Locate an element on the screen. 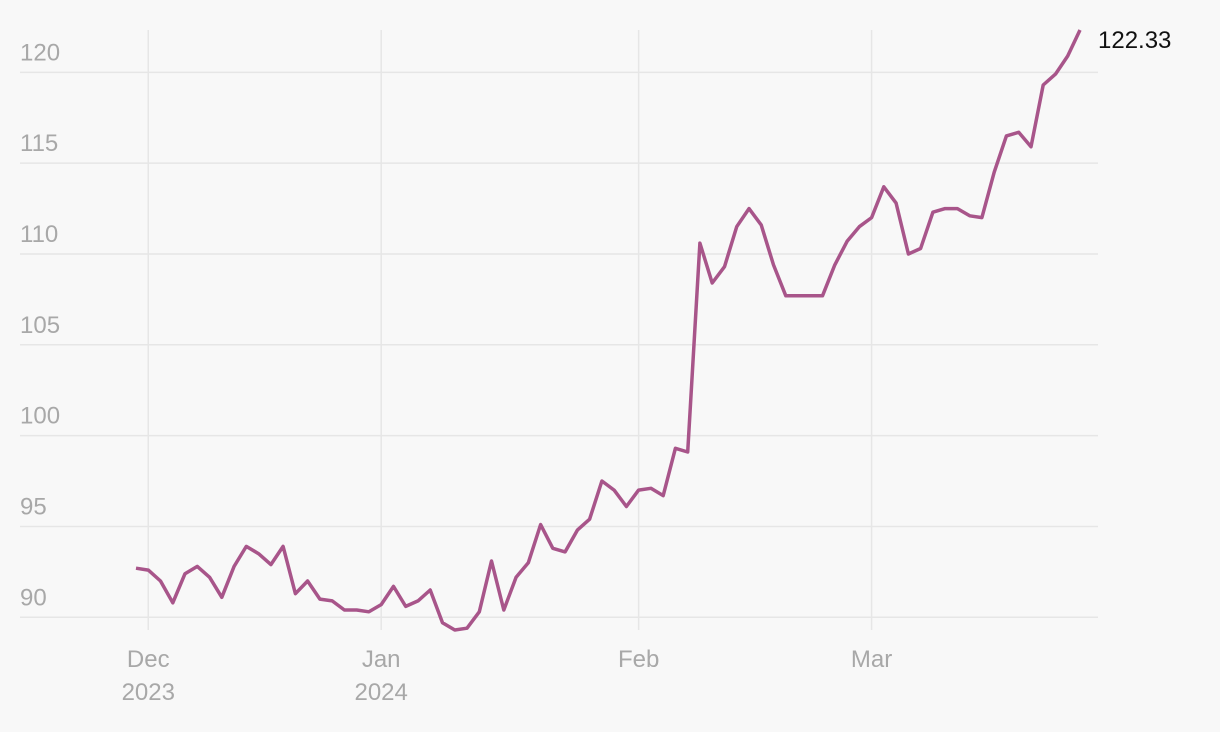 This screenshot has width=1220, height=732. y-tick-label: 115 is located at coordinates (39, 143).